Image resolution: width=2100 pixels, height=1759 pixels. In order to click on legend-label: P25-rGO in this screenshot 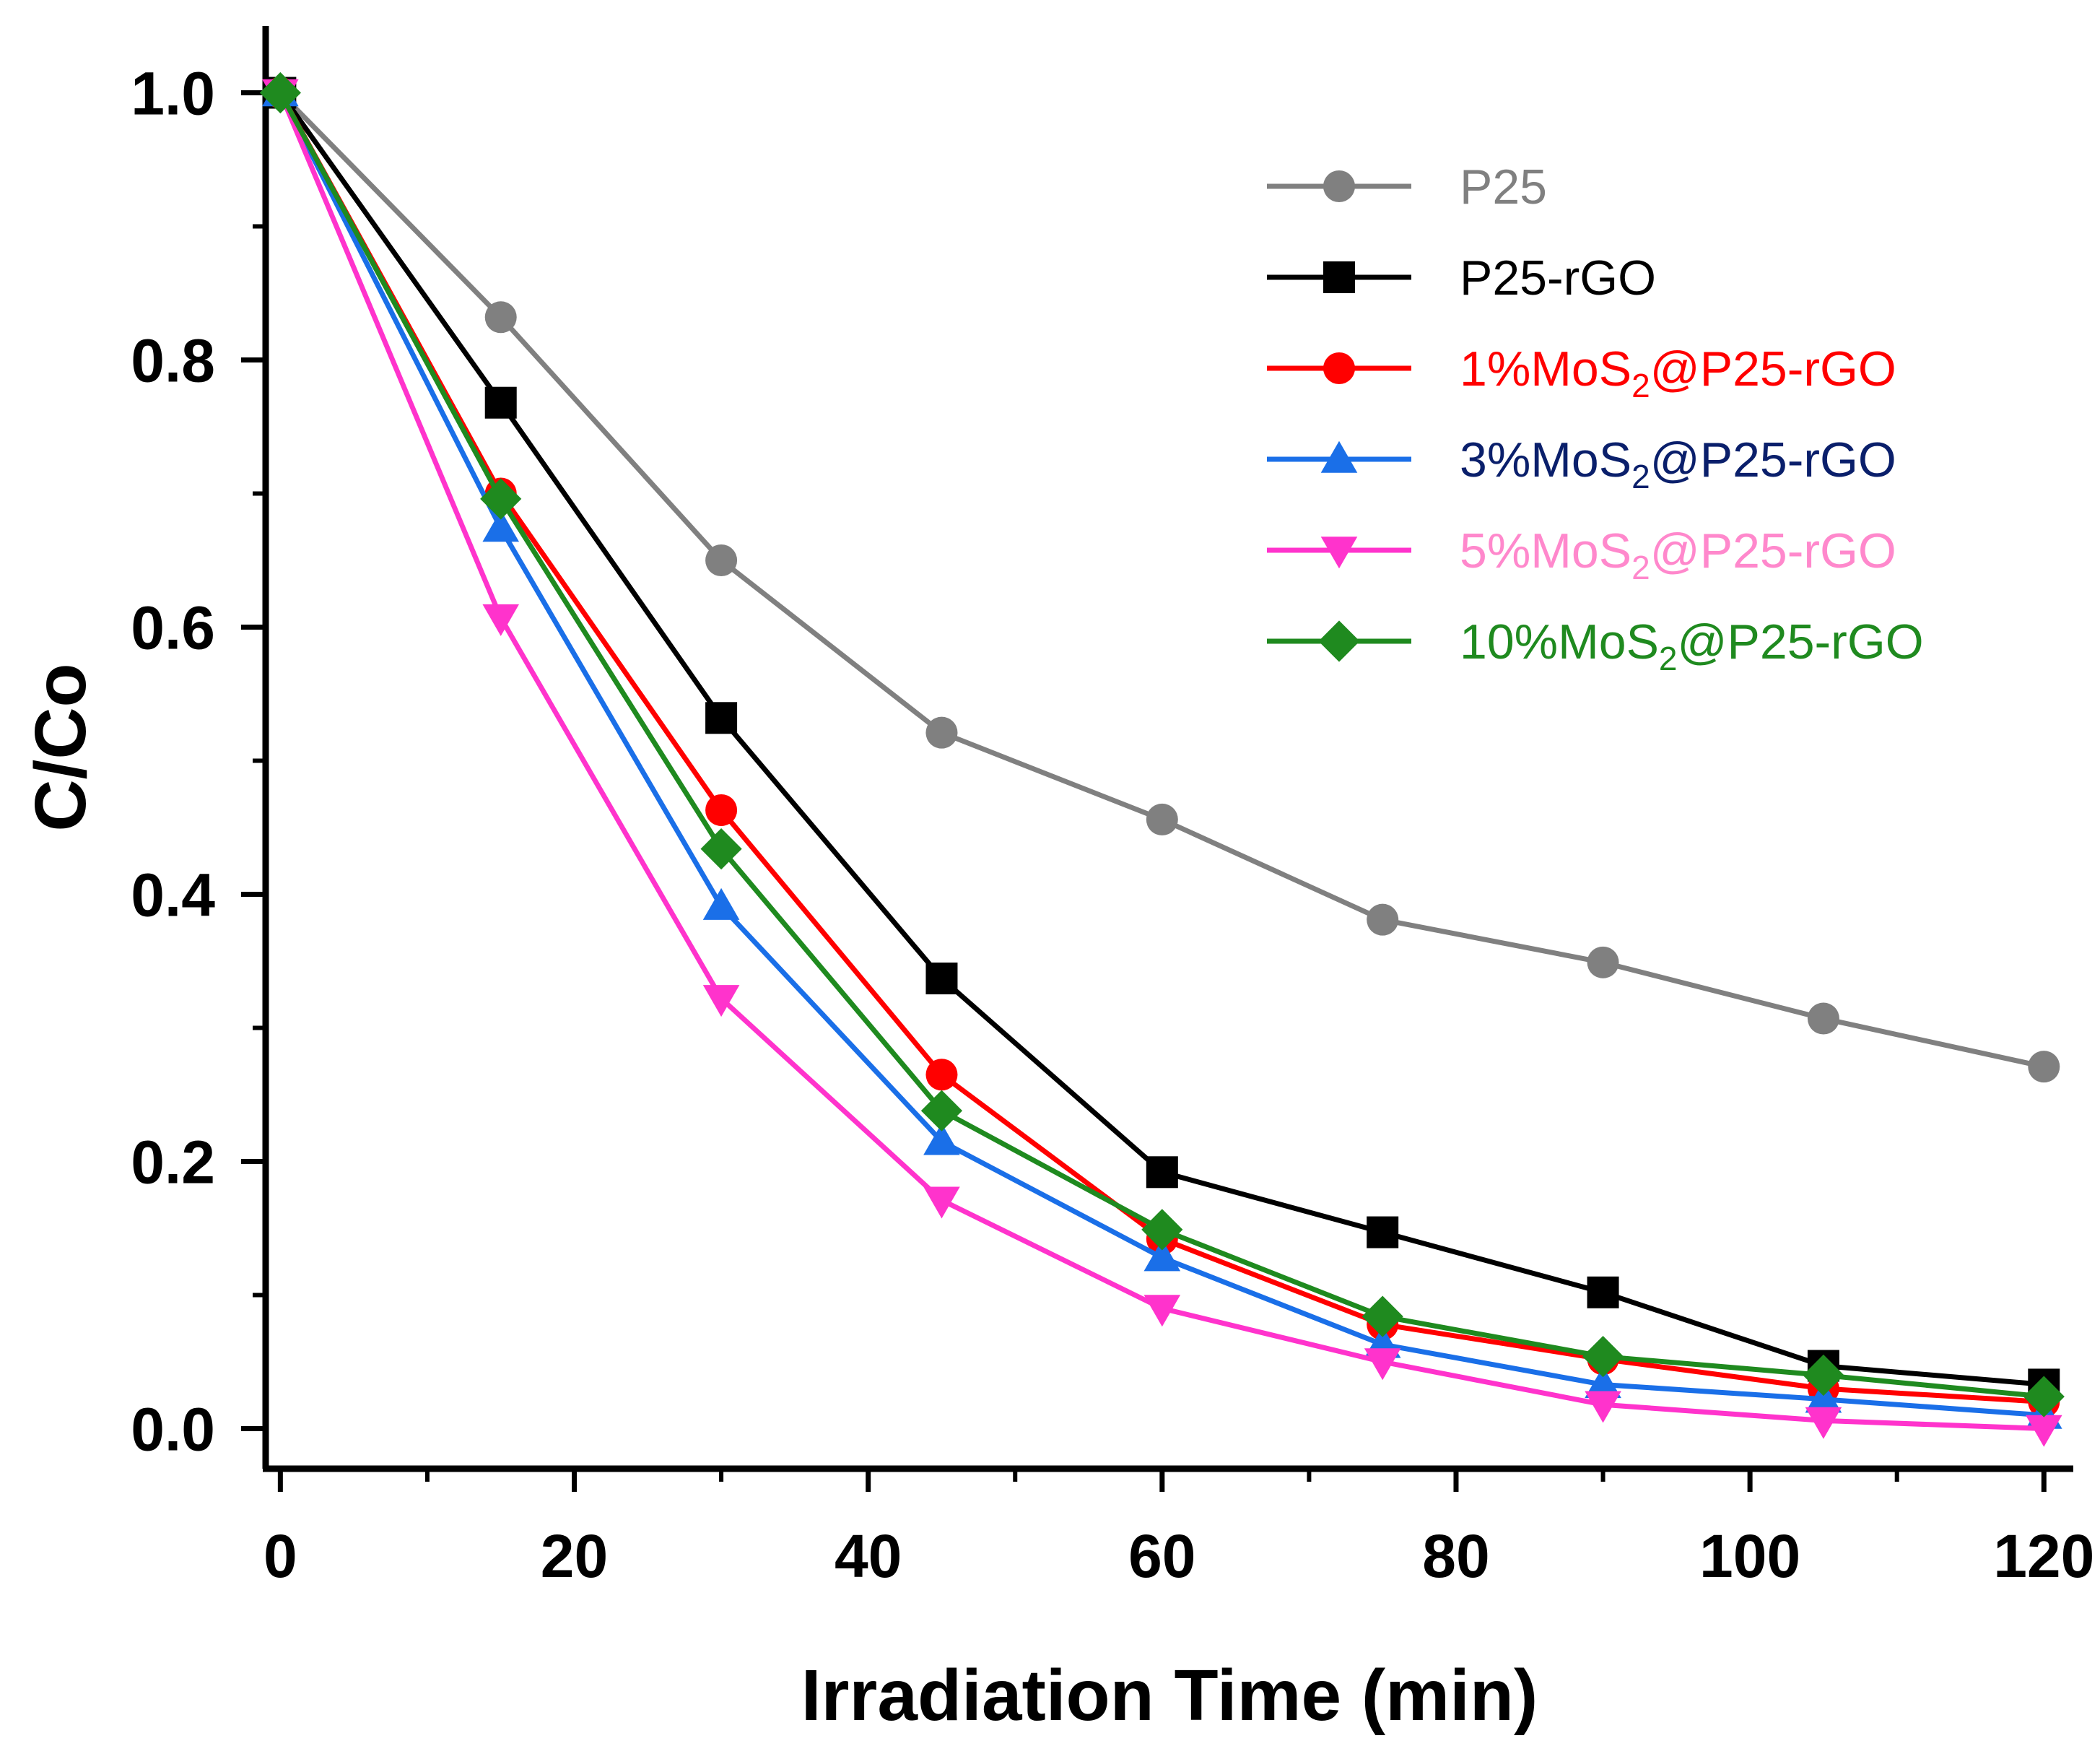, I will do `click(1558, 278)`.